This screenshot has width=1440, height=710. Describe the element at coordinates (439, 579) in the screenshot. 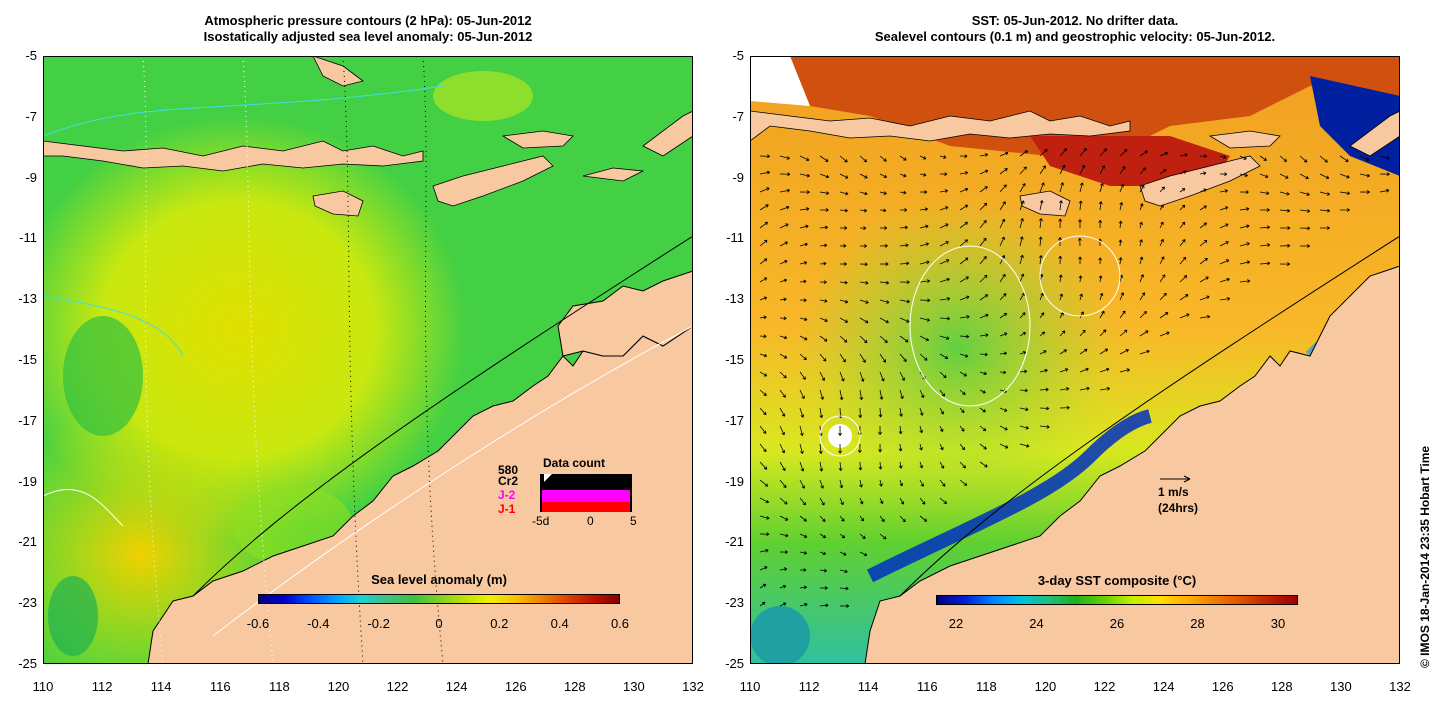

I see `left-colorbar-title: Sea level anomaly (m)` at that location.